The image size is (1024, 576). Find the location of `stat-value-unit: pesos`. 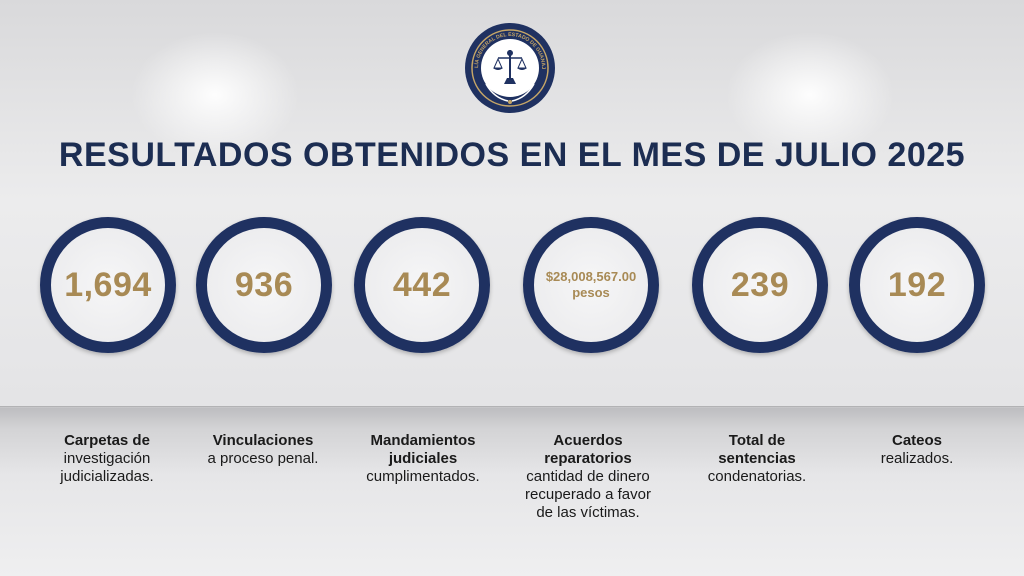

stat-value-unit: pesos is located at coordinates (591, 292).